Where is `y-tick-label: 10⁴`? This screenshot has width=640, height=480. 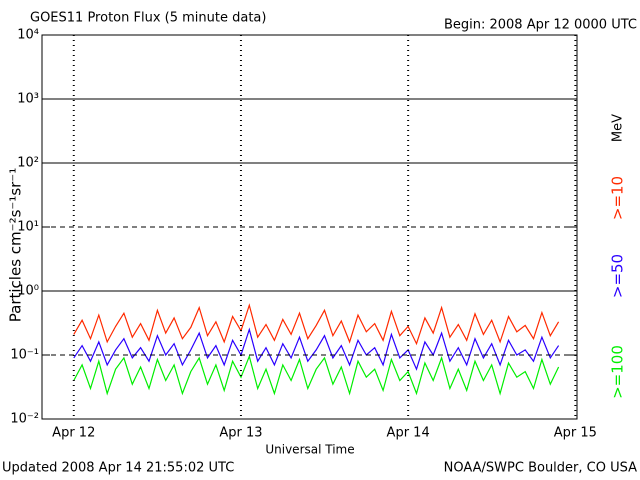 y-tick-label: 10⁴ is located at coordinates (28, 35).